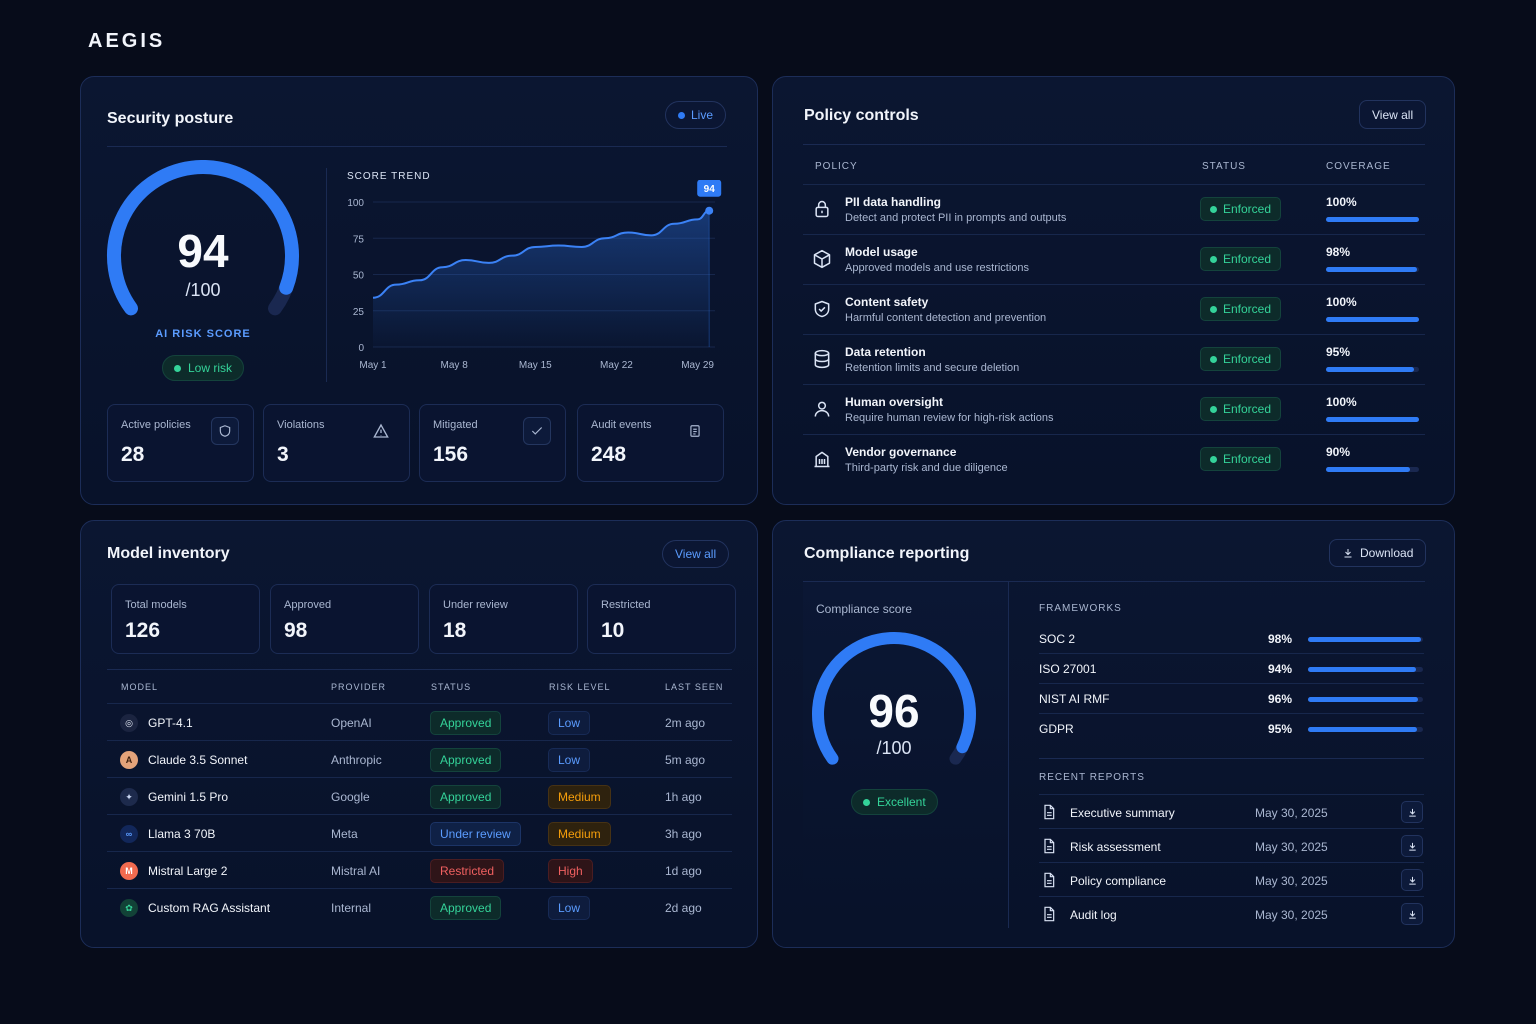 The image size is (1536, 1024). Describe the element at coordinates (210, 368) in the screenshot. I see `risk-badge-label: Low risk` at that location.